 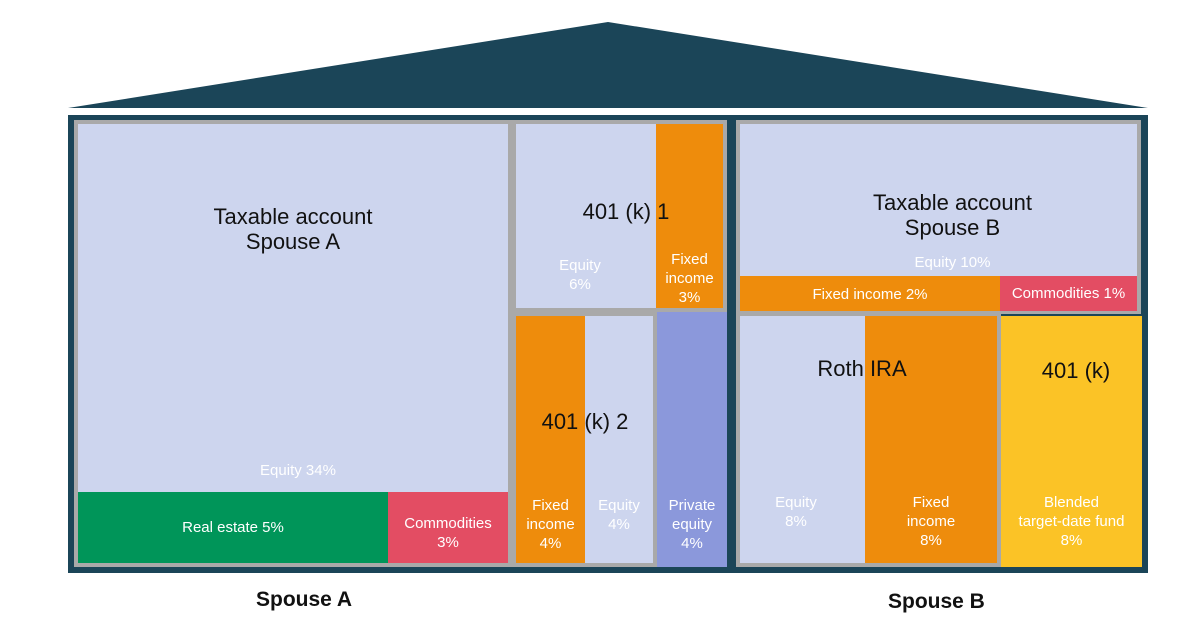 What do you see at coordinates (626, 211) in the screenshot?
I see `401k-1-title: 401 (k) 1` at bounding box center [626, 211].